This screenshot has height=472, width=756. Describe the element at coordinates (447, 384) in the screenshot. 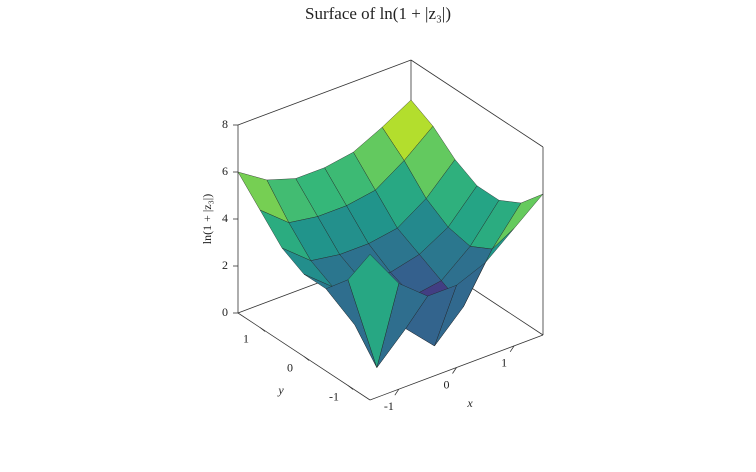

I see `x-tick-label: 0` at that location.